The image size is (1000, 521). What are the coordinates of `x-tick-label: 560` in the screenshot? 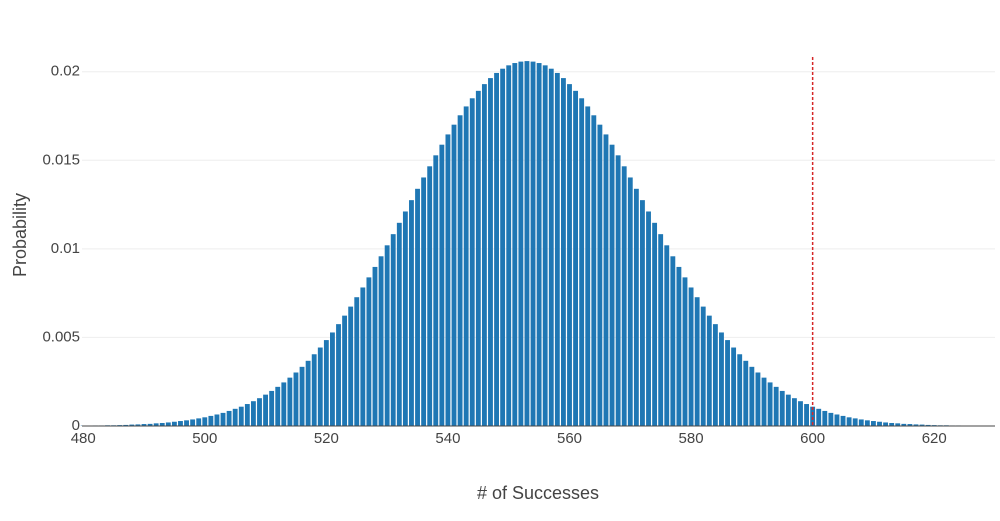 It's located at (569, 438).